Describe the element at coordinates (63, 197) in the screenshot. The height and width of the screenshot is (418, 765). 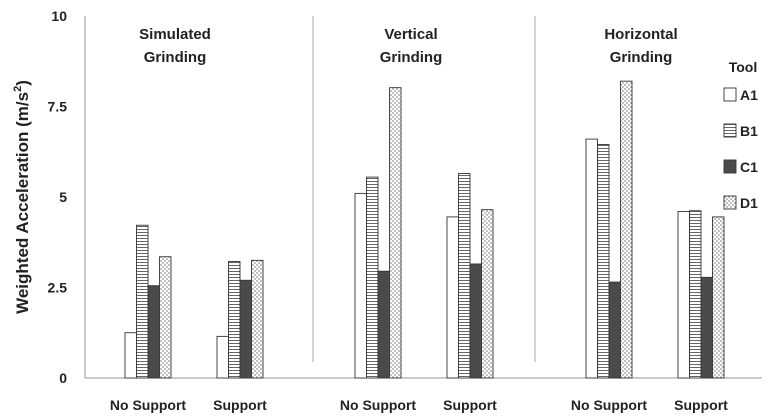
I see `y-tick-label: 5` at that location.